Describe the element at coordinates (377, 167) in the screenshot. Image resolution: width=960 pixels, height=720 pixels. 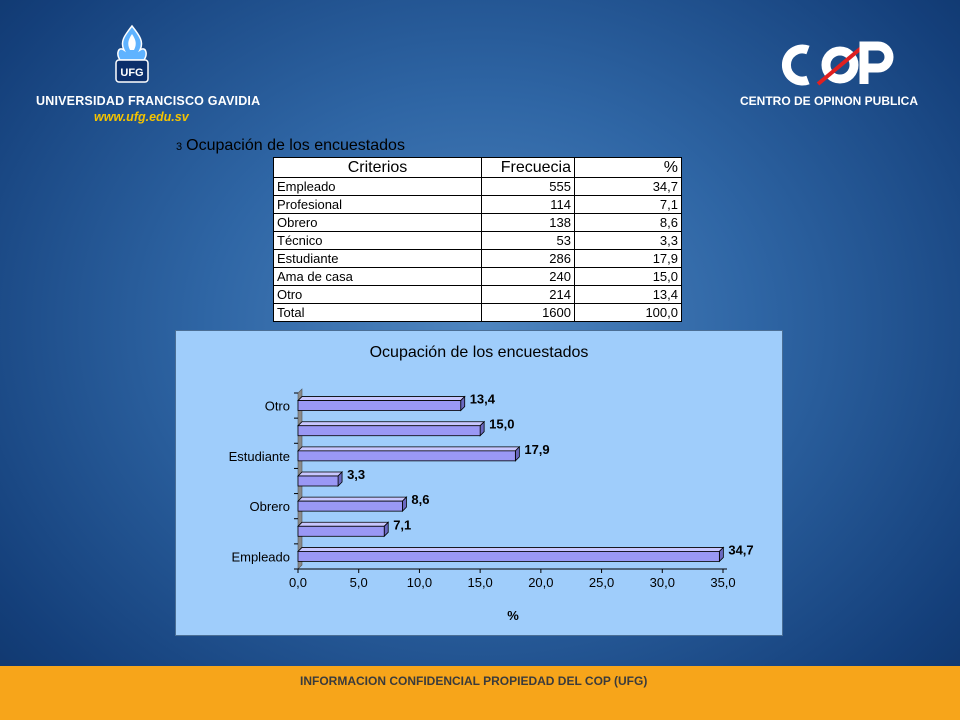
I see `header-criterios: Criterios` at that location.